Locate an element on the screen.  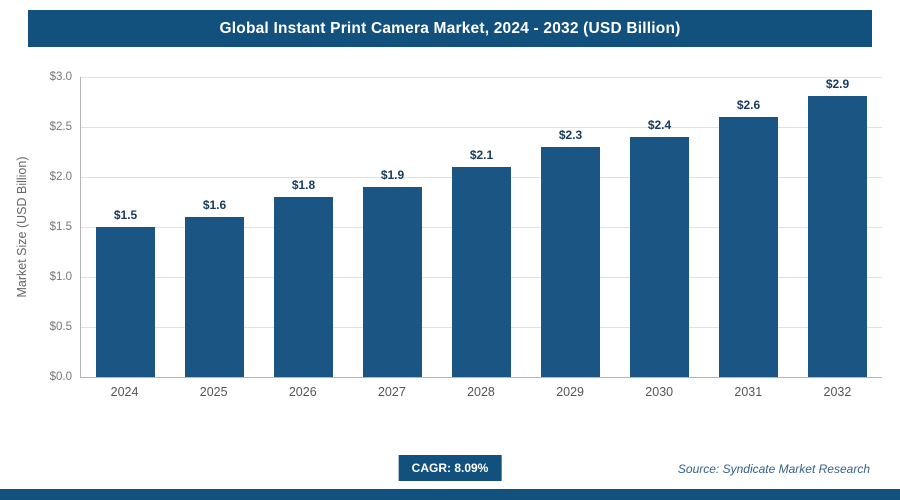
bar-value-label: $1.6 is located at coordinates (214, 205).